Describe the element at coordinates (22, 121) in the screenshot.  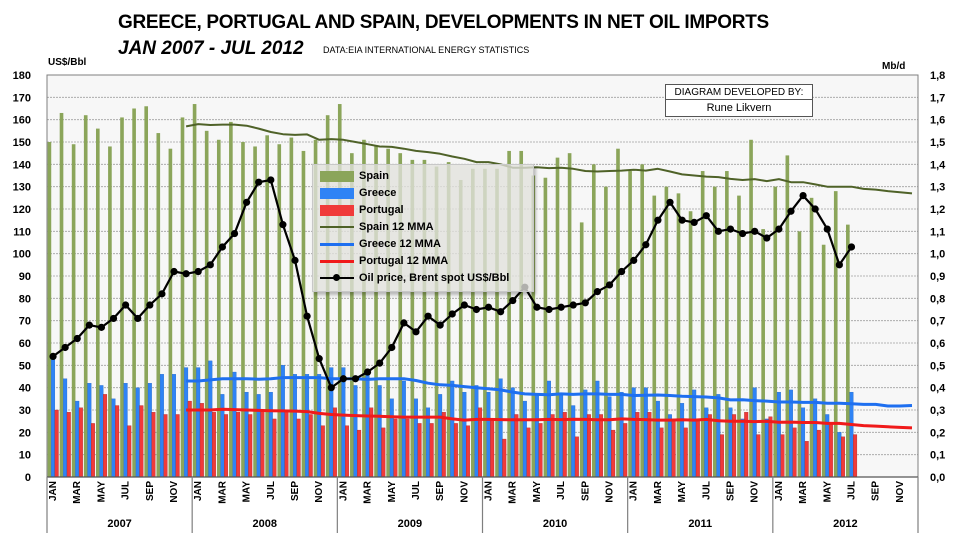
I see `y-tick-label: 160` at that location.